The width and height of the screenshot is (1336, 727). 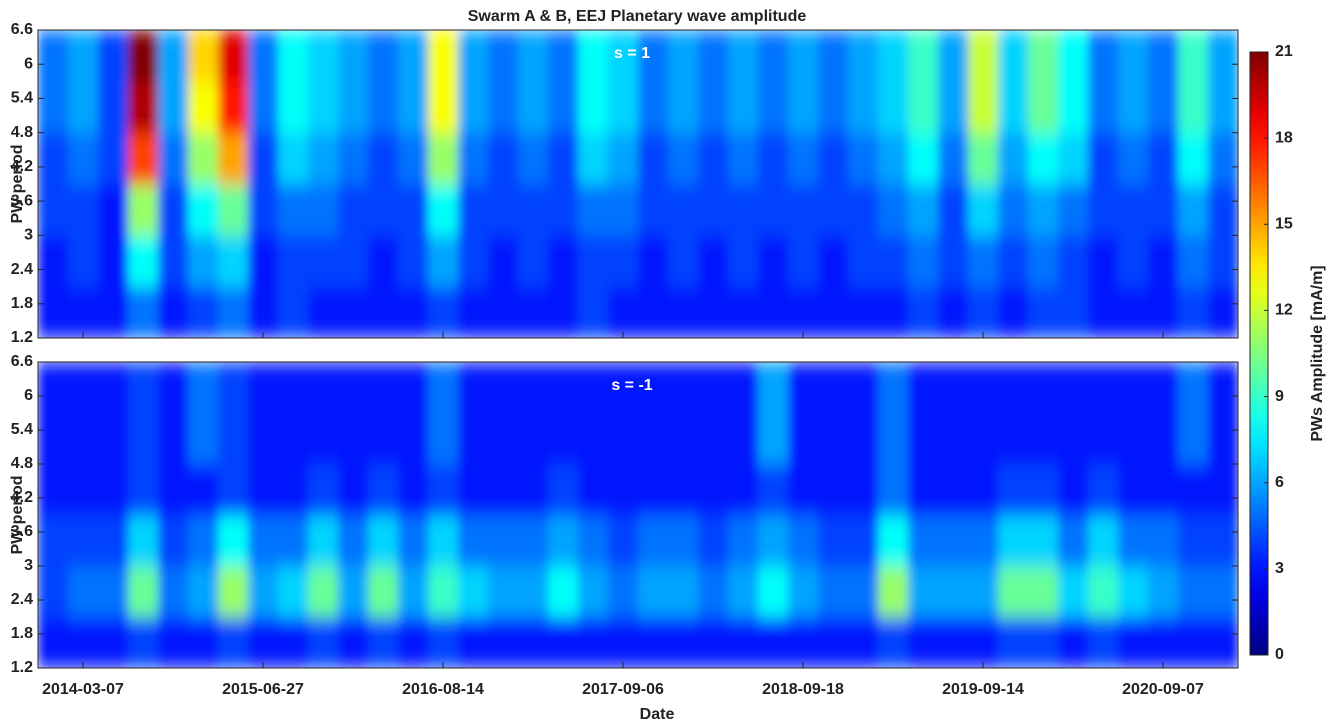 What do you see at coordinates (22, 166) in the screenshot?
I see `y-tick-label: 4.2` at bounding box center [22, 166].